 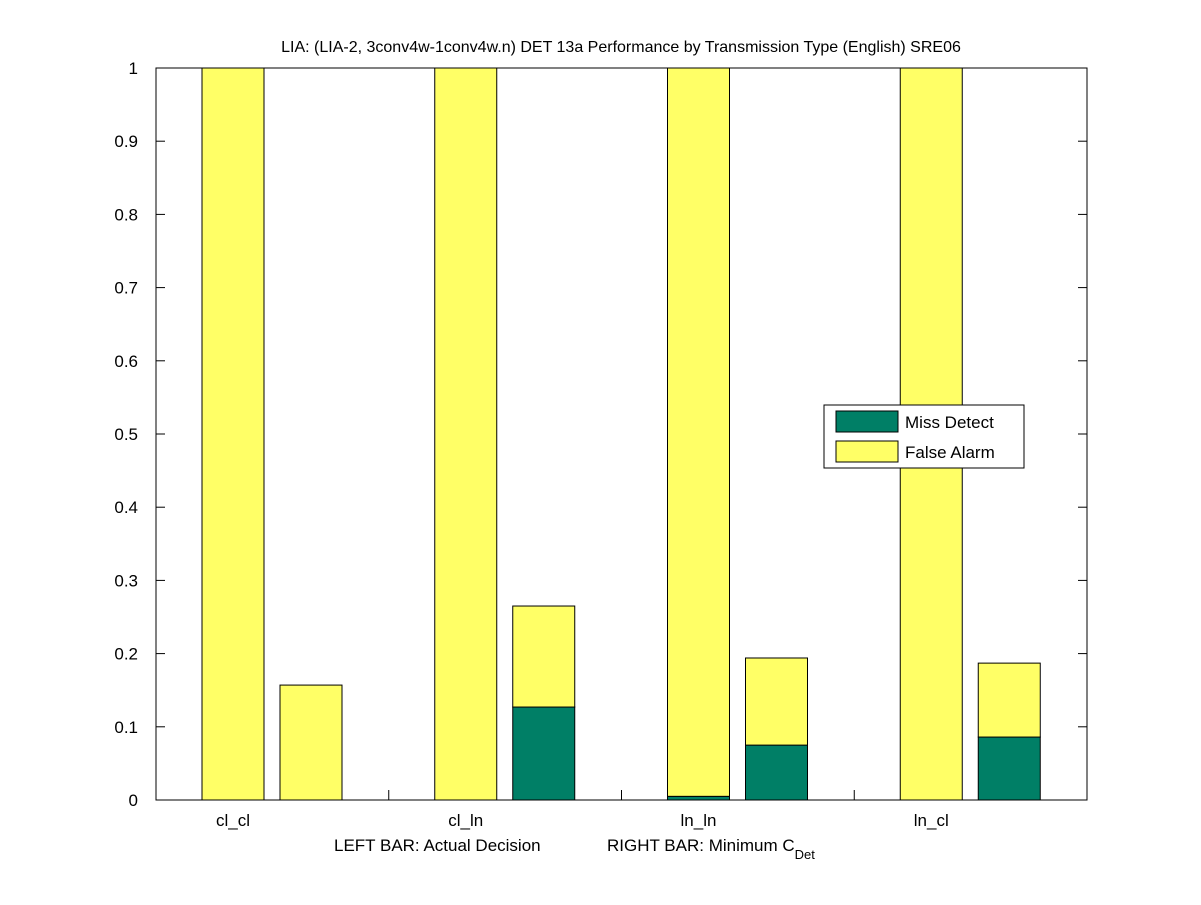 What do you see at coordinates (949, 422) in the screenshot?
I see `legend-label-miss-detect: Miss Detect` at bounding box center [949, 422].